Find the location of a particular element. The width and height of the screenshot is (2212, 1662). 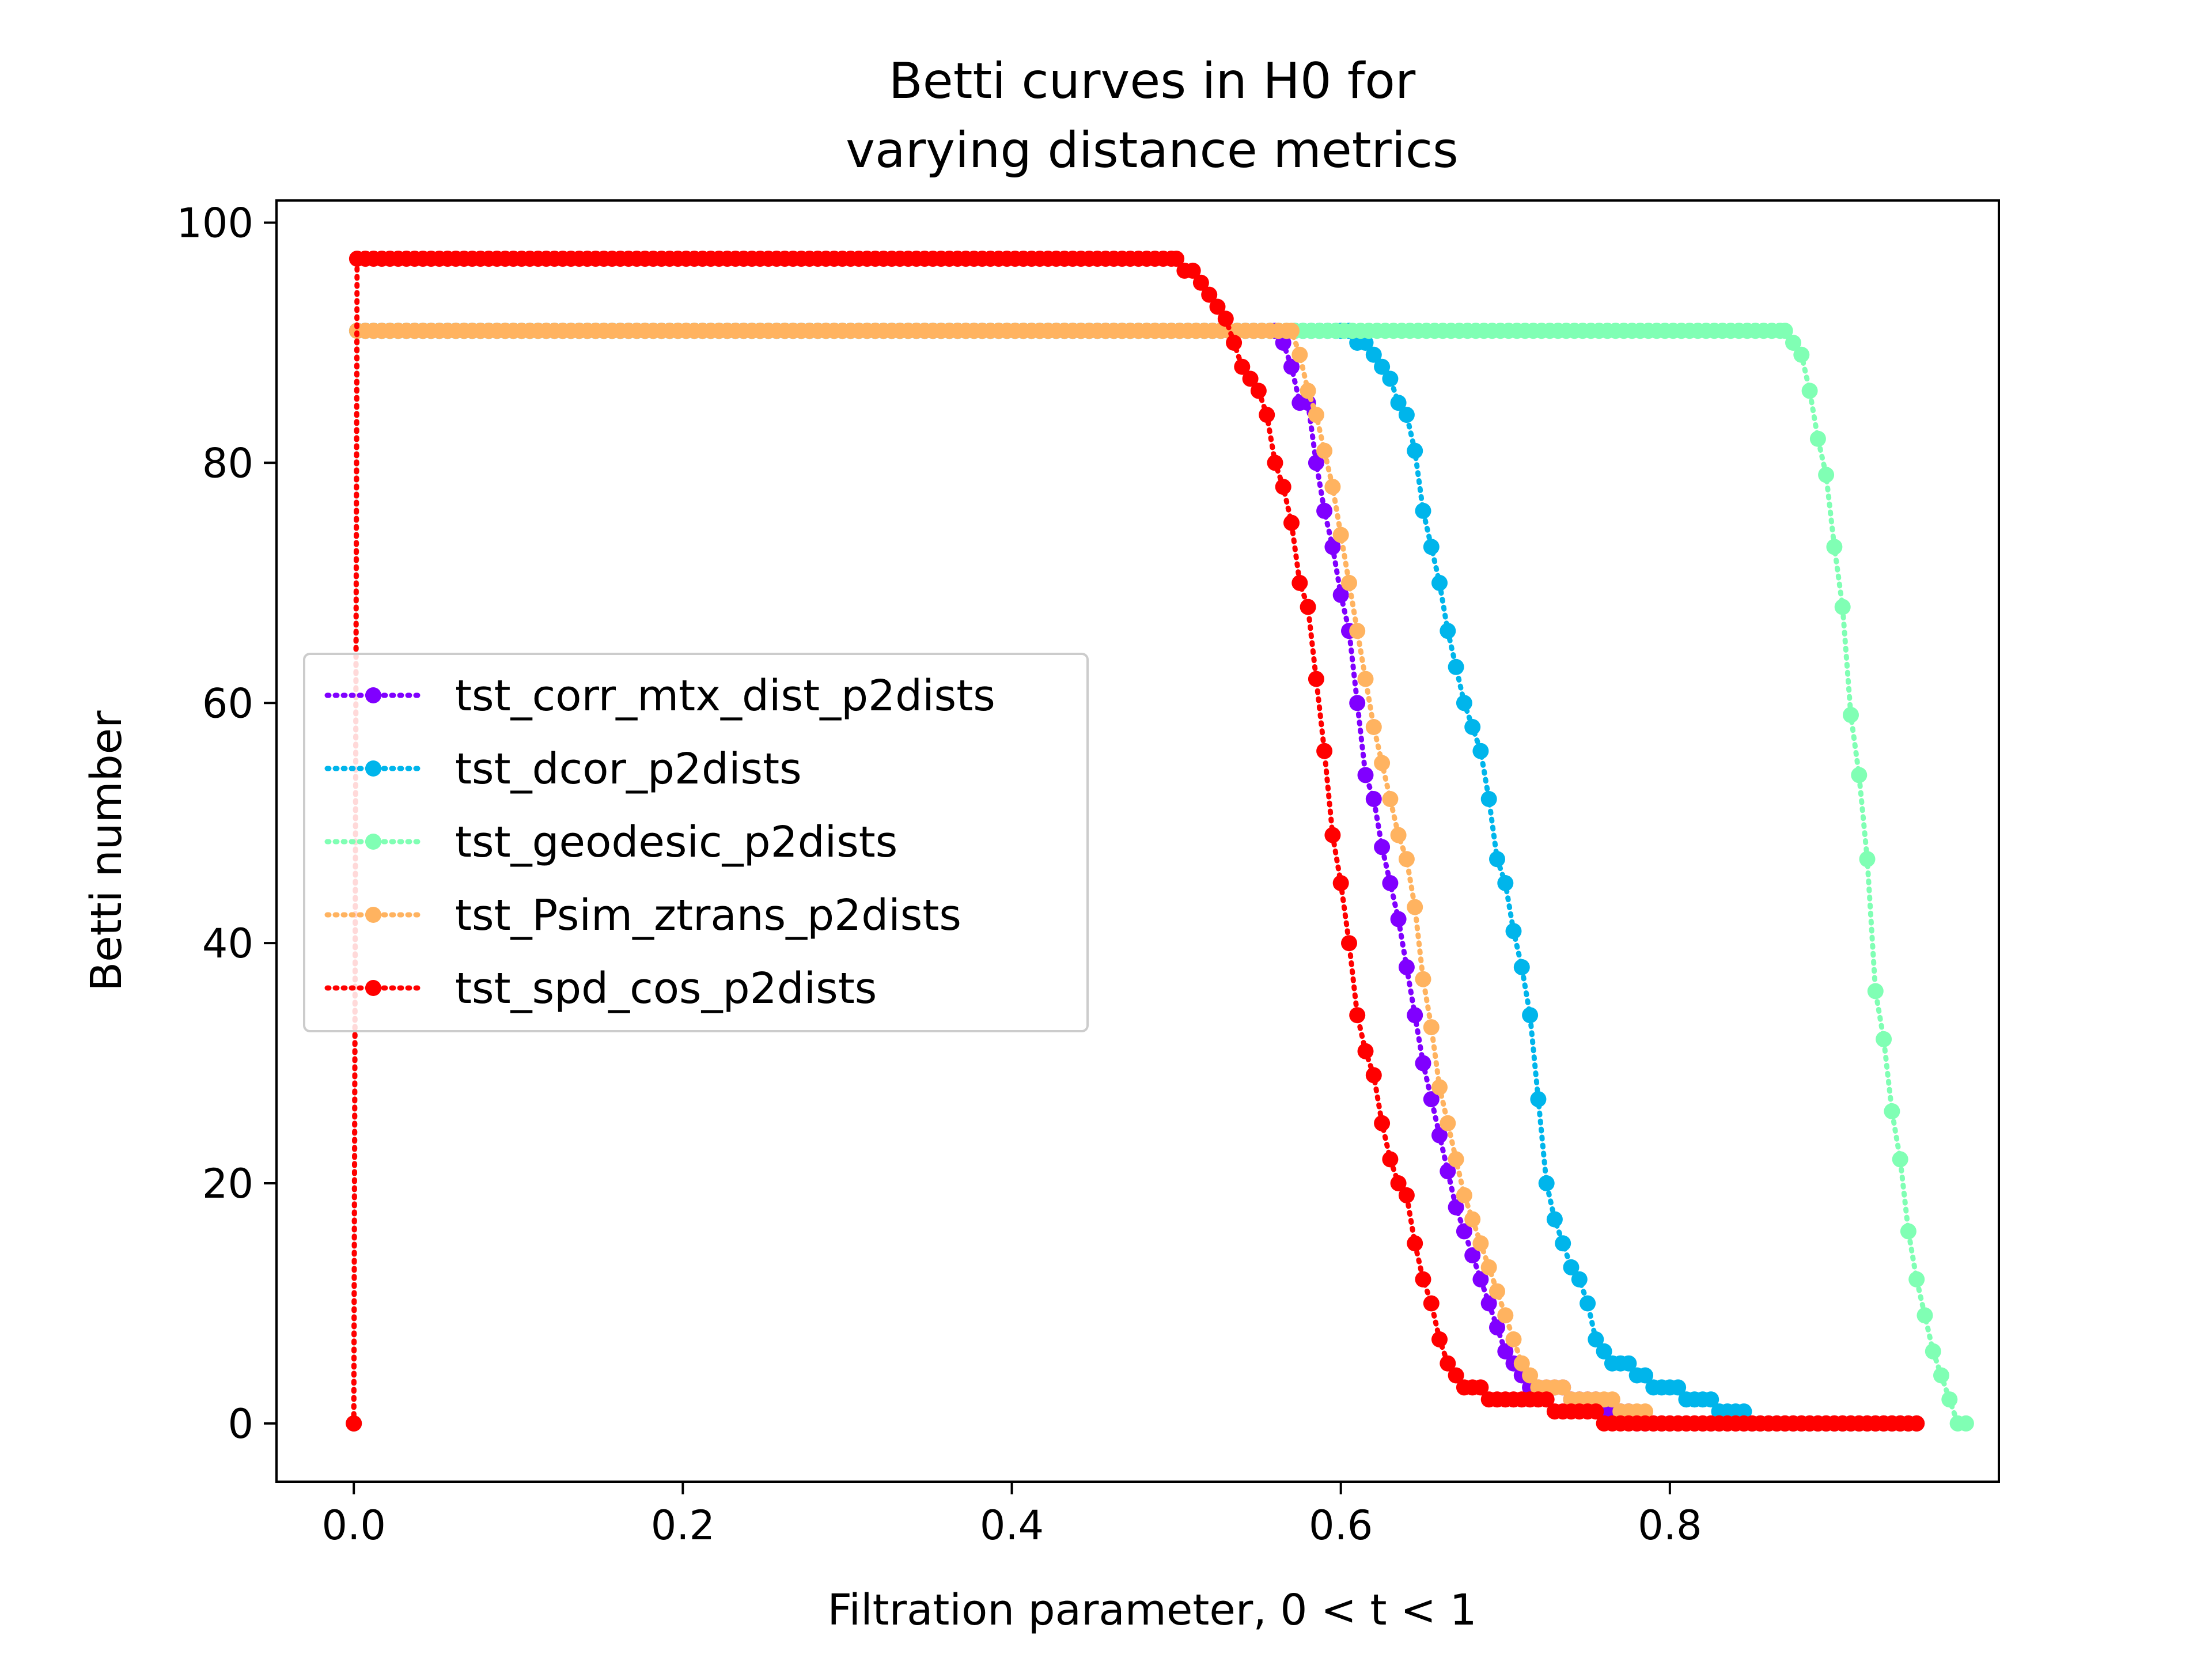

legend-entry-tst_corr_mtx_dist_p2dists: tst_corr_mtx_dist_p2dists is located at coordinates (659, 696).